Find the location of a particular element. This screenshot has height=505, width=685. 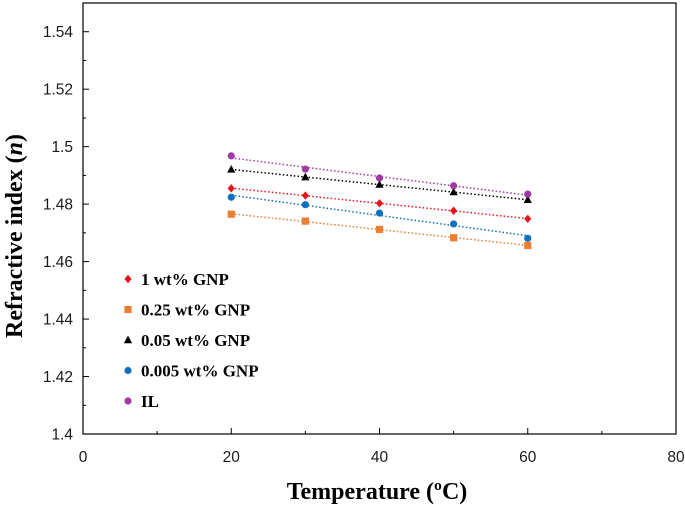

y-axis-title-prefix: Refractive index ( is located at coordinates (15, 246).